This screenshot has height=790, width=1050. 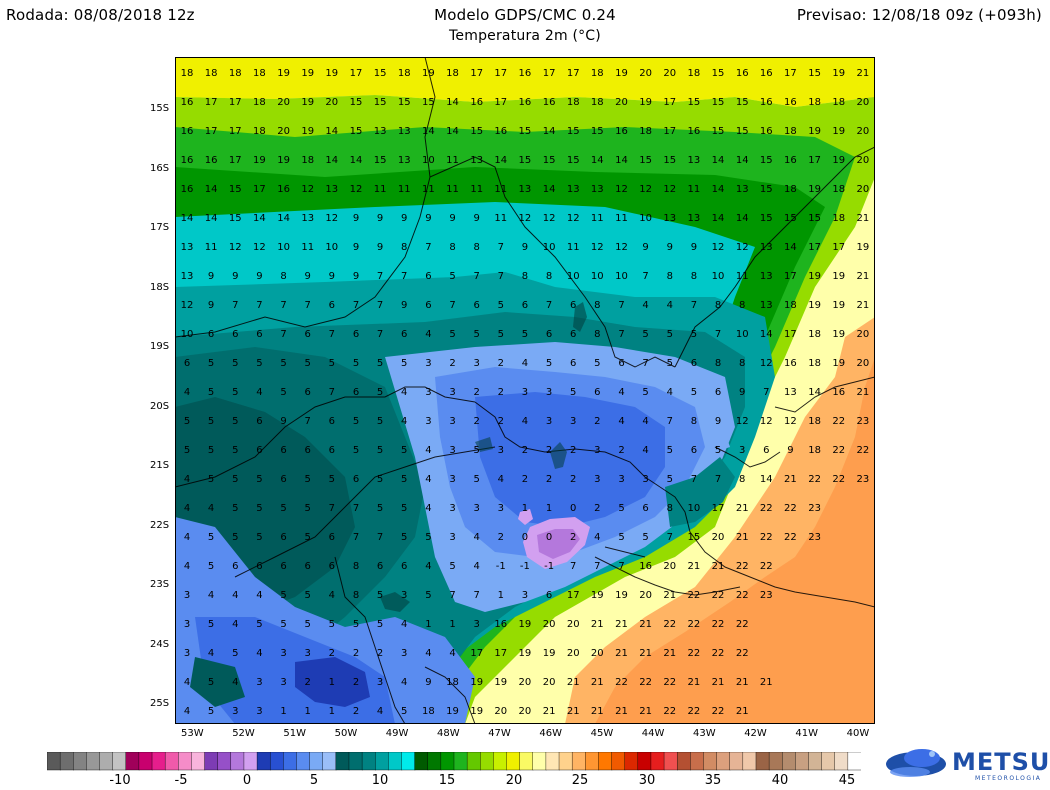 I want to click on temperature-value: 17, so click(x=669, y=102).